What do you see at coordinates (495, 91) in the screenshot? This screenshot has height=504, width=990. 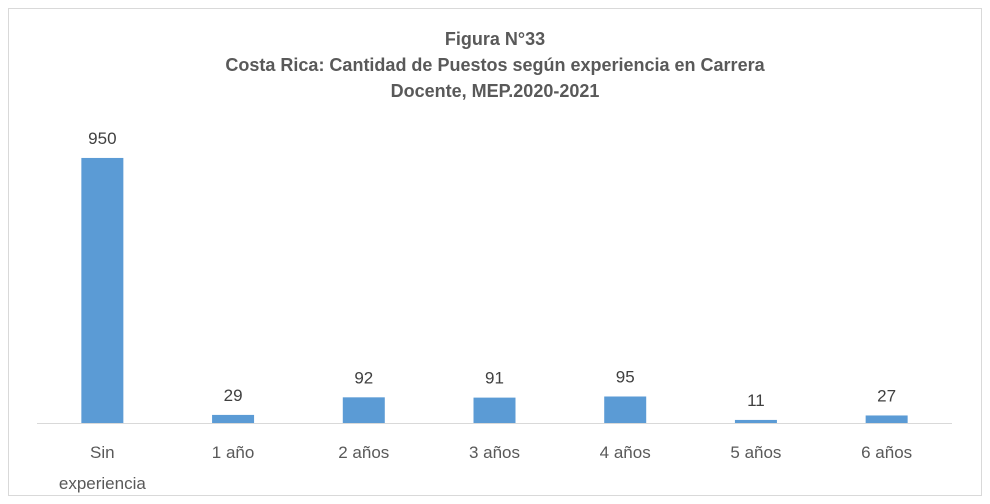 I see `chart-subtitle: Docente, MEP.2020-2021` at bounding box center [495, 91].